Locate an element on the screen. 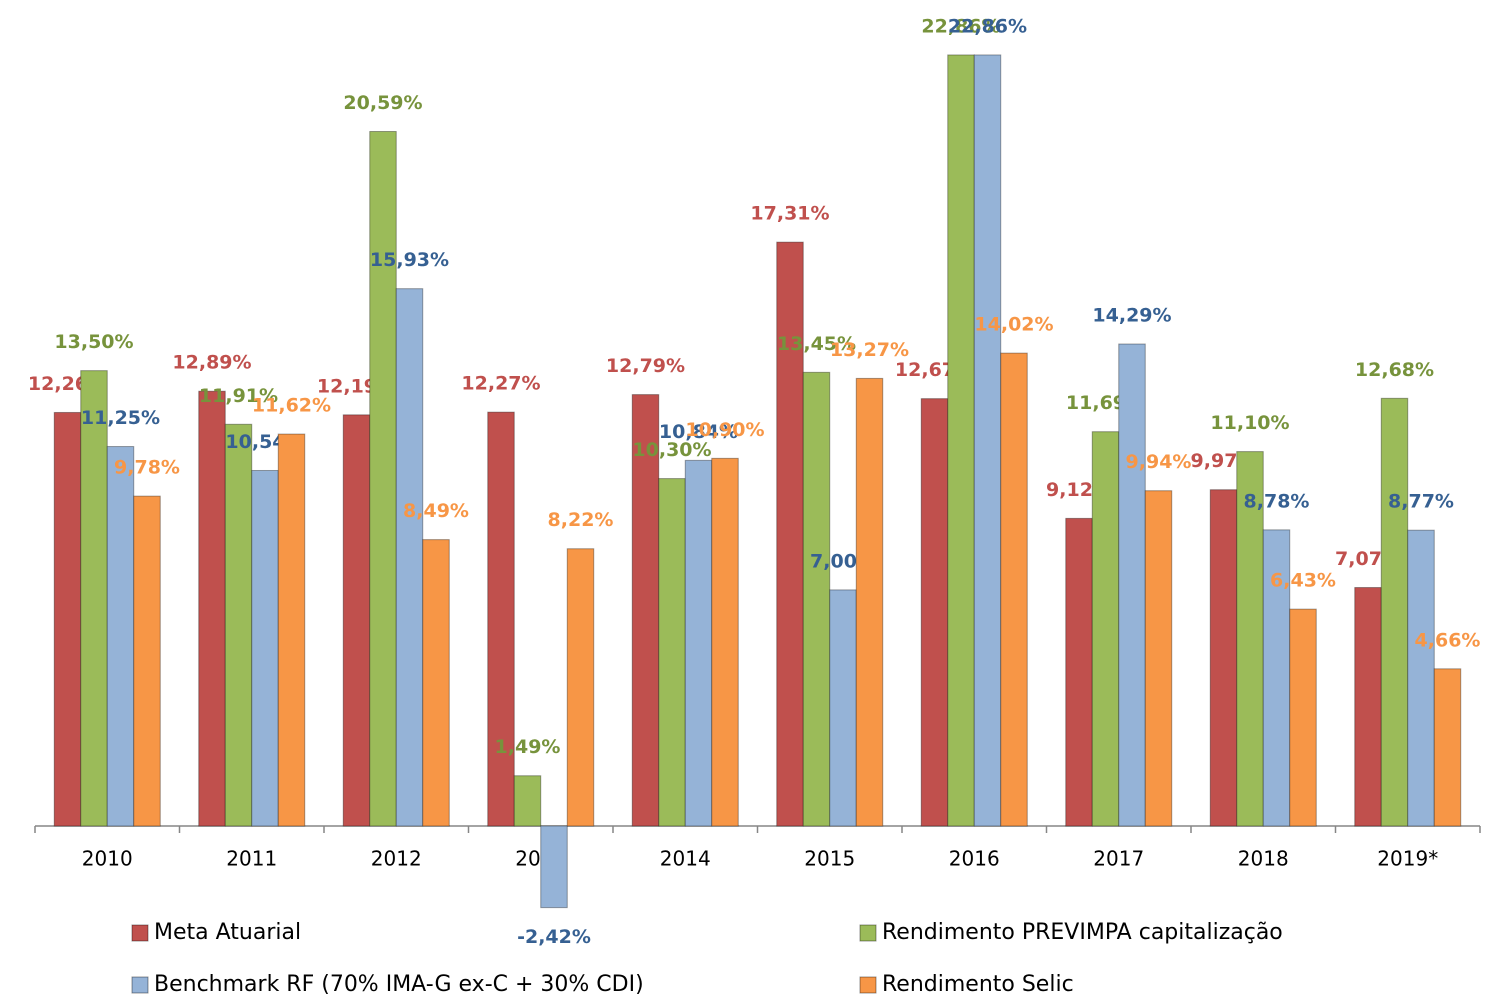 The height and width of the screenshot is (1001, 1507). data-label: 11,91% is located at coordinates (238, 396).